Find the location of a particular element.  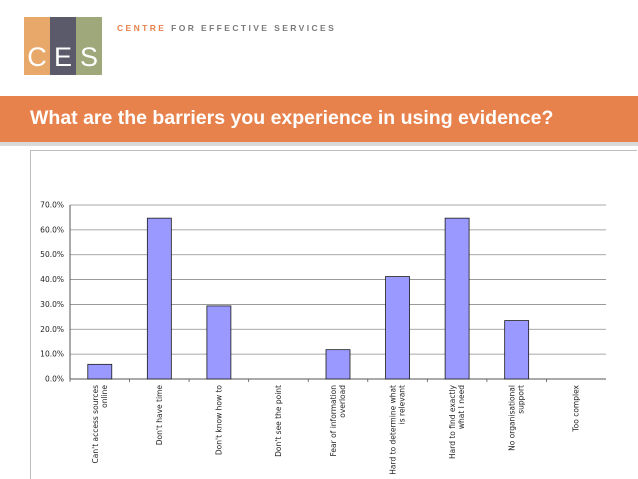

category-label: No organisationalsupport is located at coordinates (517, 418).